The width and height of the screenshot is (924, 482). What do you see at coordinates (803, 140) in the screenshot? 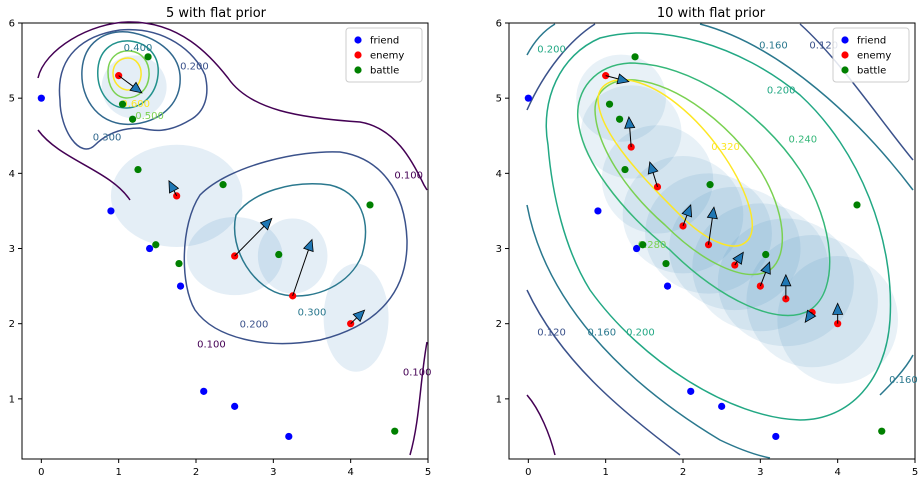
I see `contour-label: 0.240` at bounding box center [803, 140].